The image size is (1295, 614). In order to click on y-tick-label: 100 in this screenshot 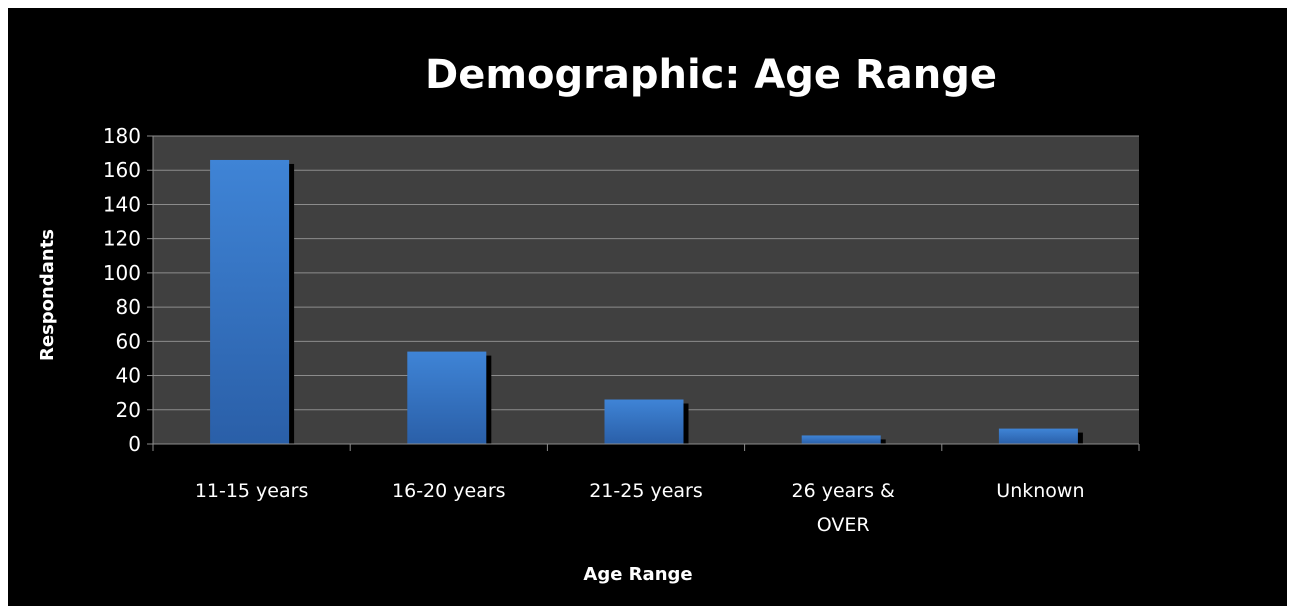, I will do `click(122, 273)`.